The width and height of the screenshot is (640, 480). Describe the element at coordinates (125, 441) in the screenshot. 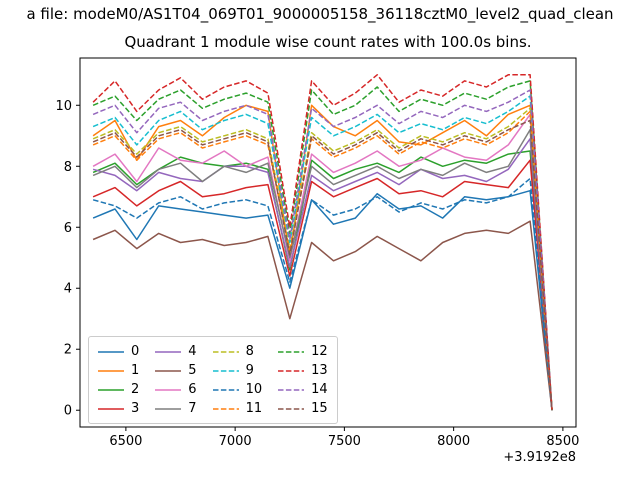

I see `x-tick-label: 6500` at that location.